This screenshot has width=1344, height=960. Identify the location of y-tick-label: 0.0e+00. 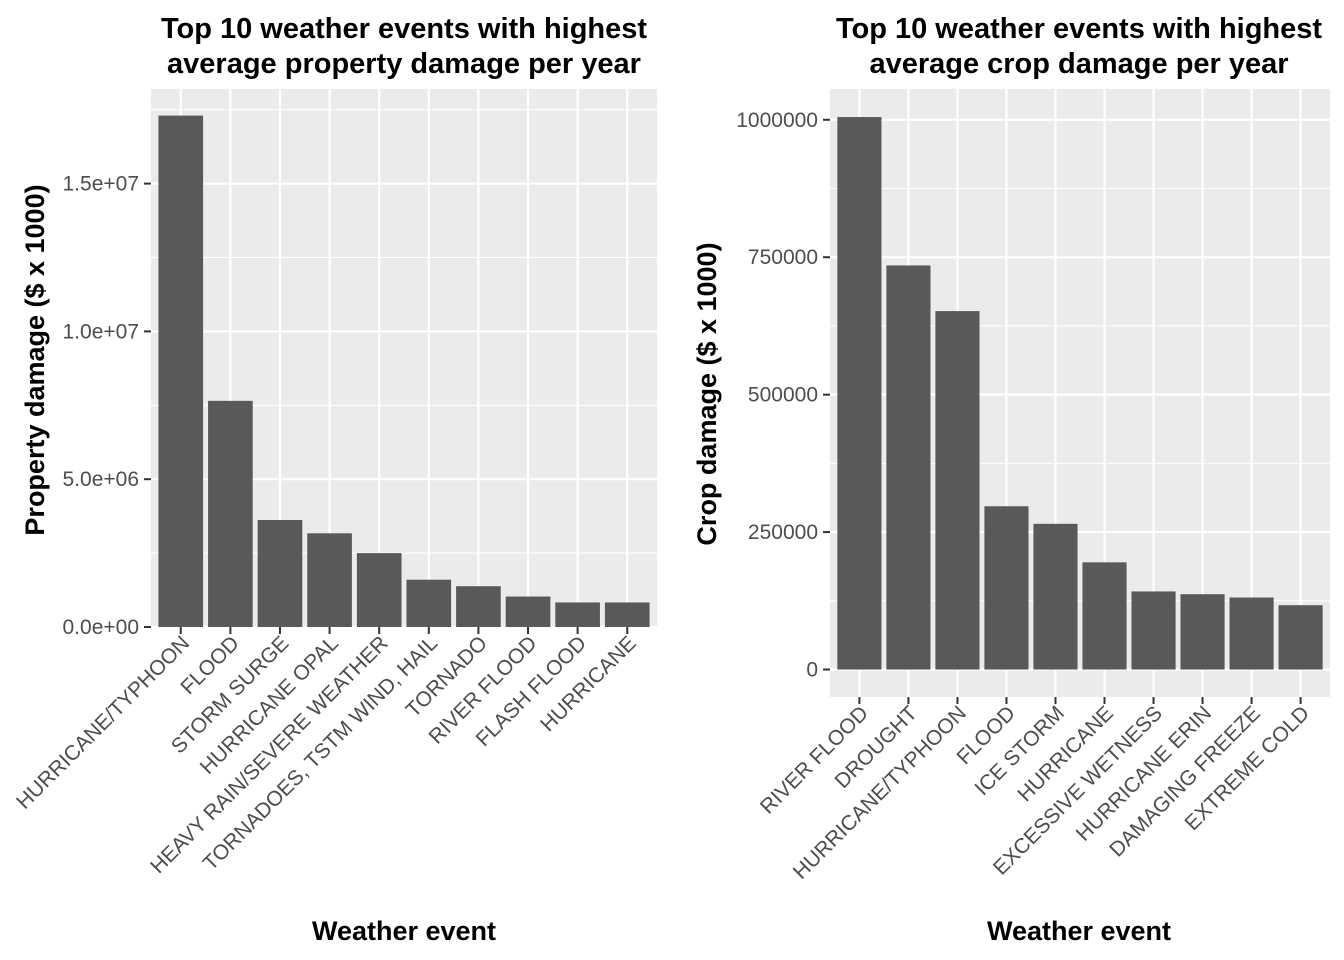
(101, 627).